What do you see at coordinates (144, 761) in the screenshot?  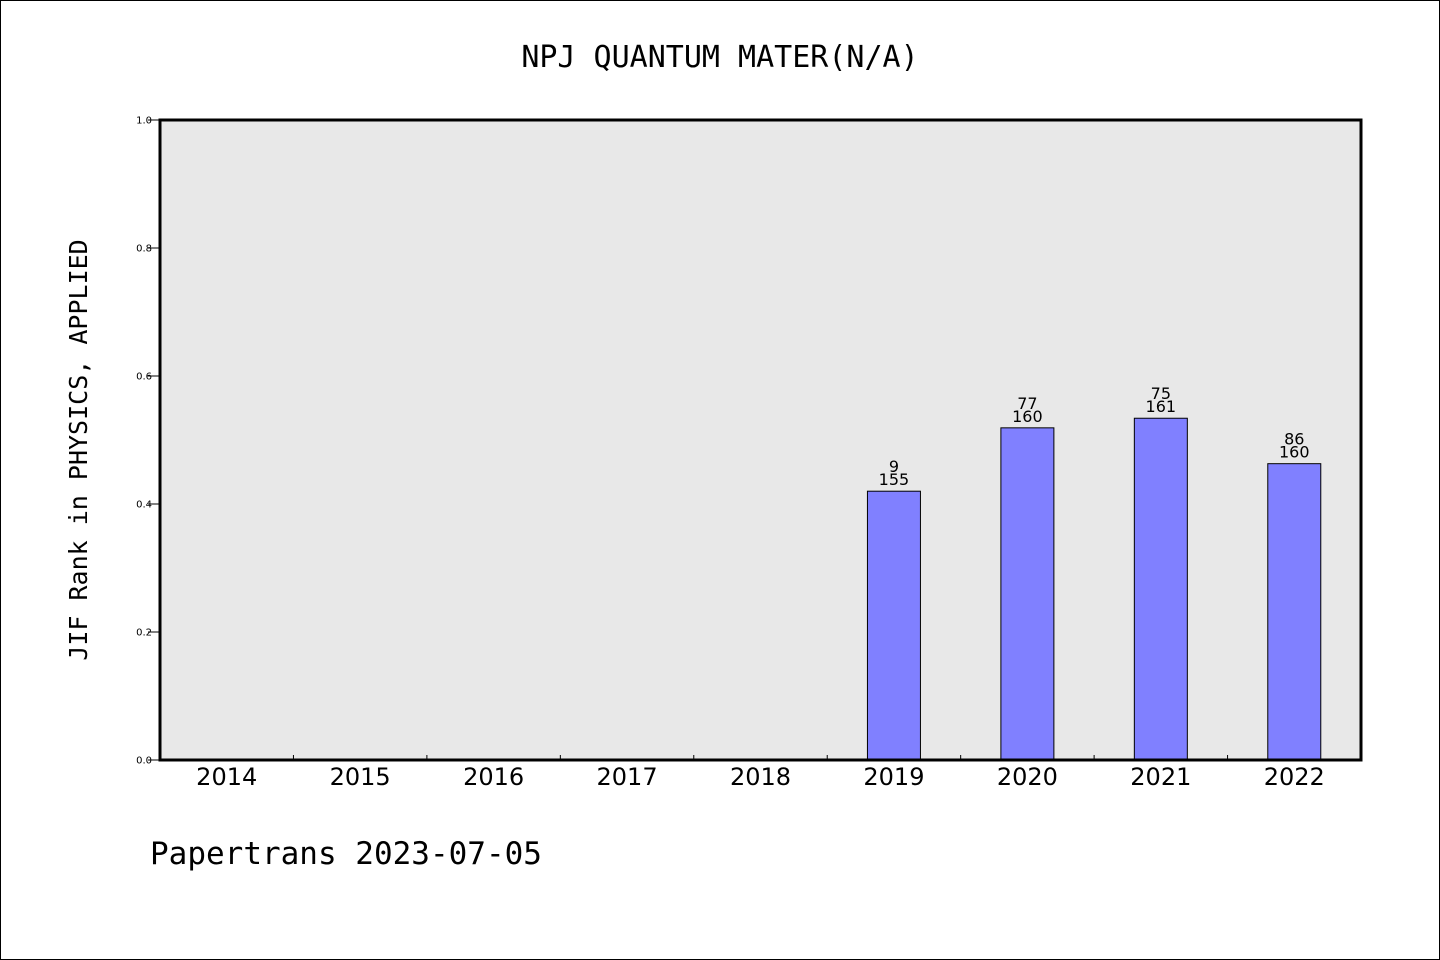 I see `y-tick-label: 0.0` at bounding box center [144, 761].